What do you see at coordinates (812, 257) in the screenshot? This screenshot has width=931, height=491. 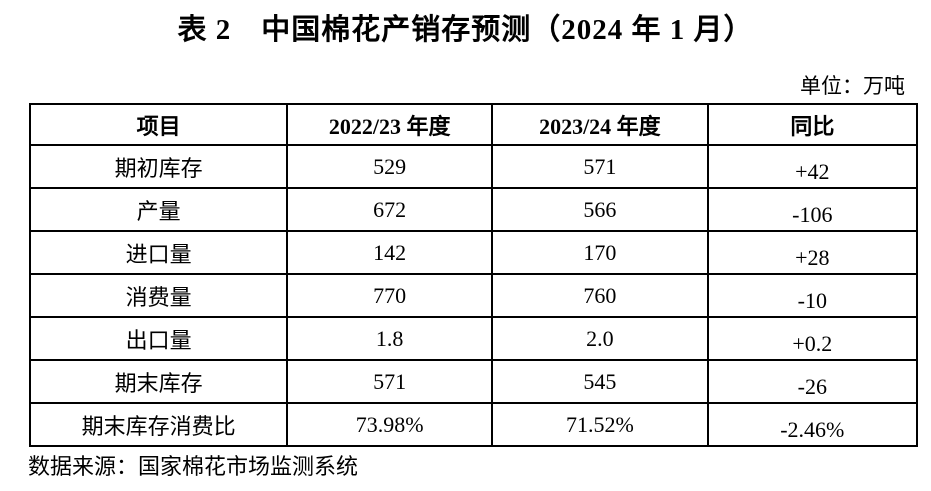 I see `yoy-value: +28` at bounding box center [812, 257].